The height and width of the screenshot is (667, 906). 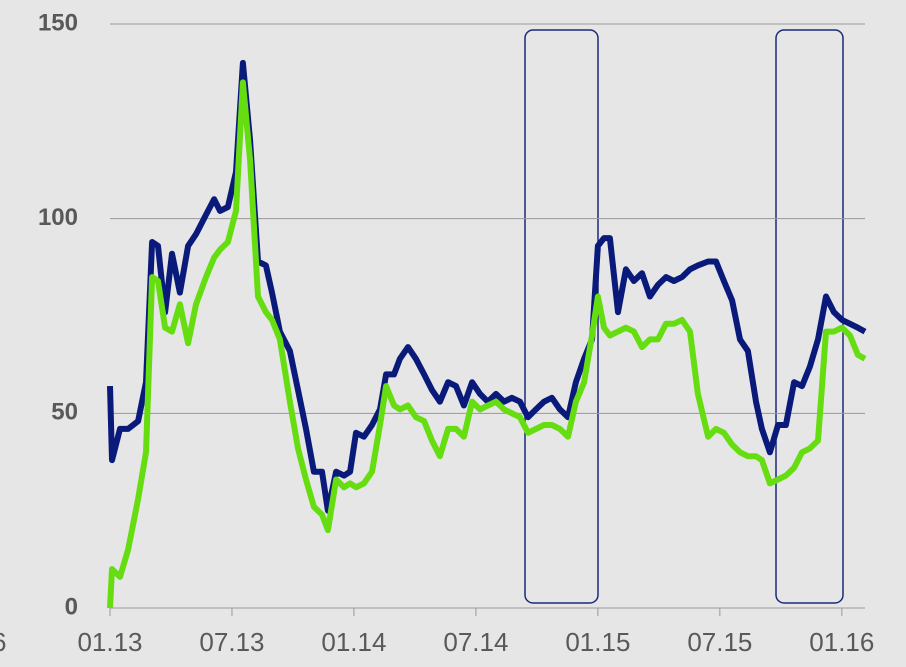 I want to click on x-tick-label: 07.13, so click(x=231, y=642).